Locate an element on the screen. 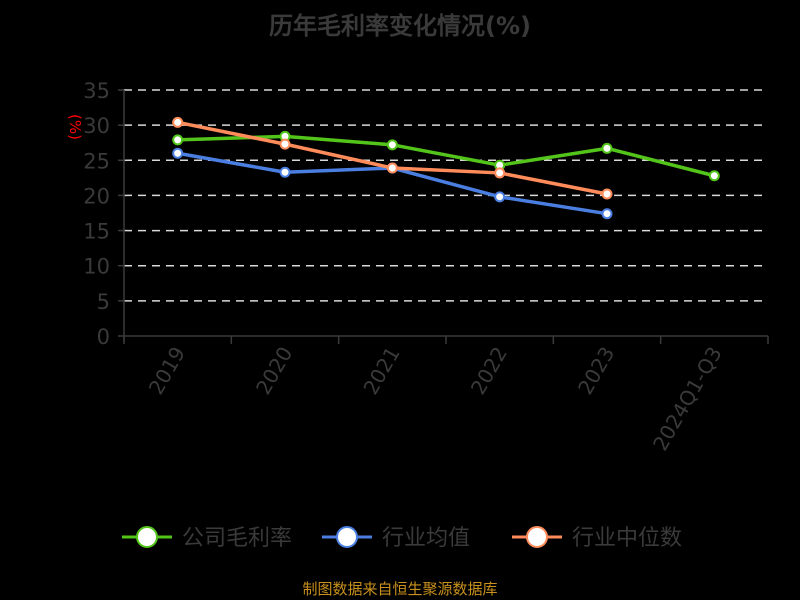 The width and height of the screenshot is (800, 600). legend-item-1: 行业均值 is located at coordinates (396, 538).